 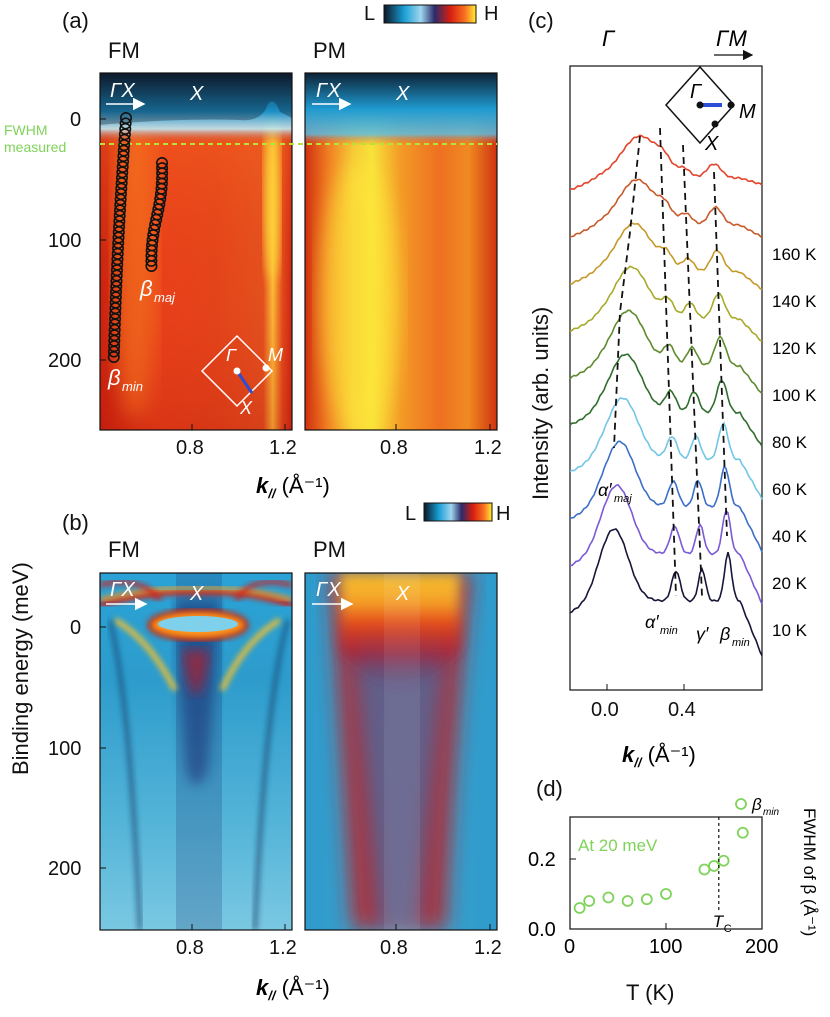 What do you see at coordinates (20, 668) in the screenshot?
I see `binding-energy-ylabel: Binding energy (meV)` at bounding box center [20, 668].